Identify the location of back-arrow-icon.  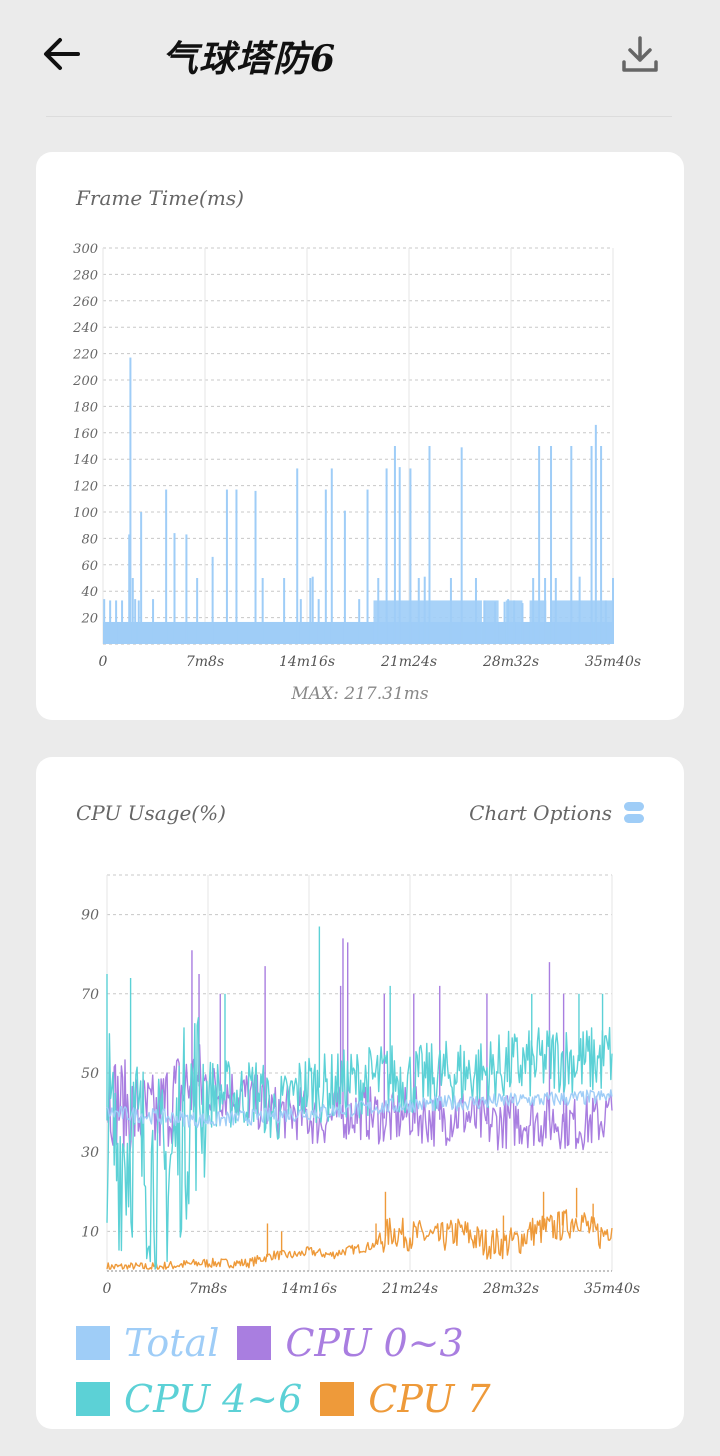
(62, 54).